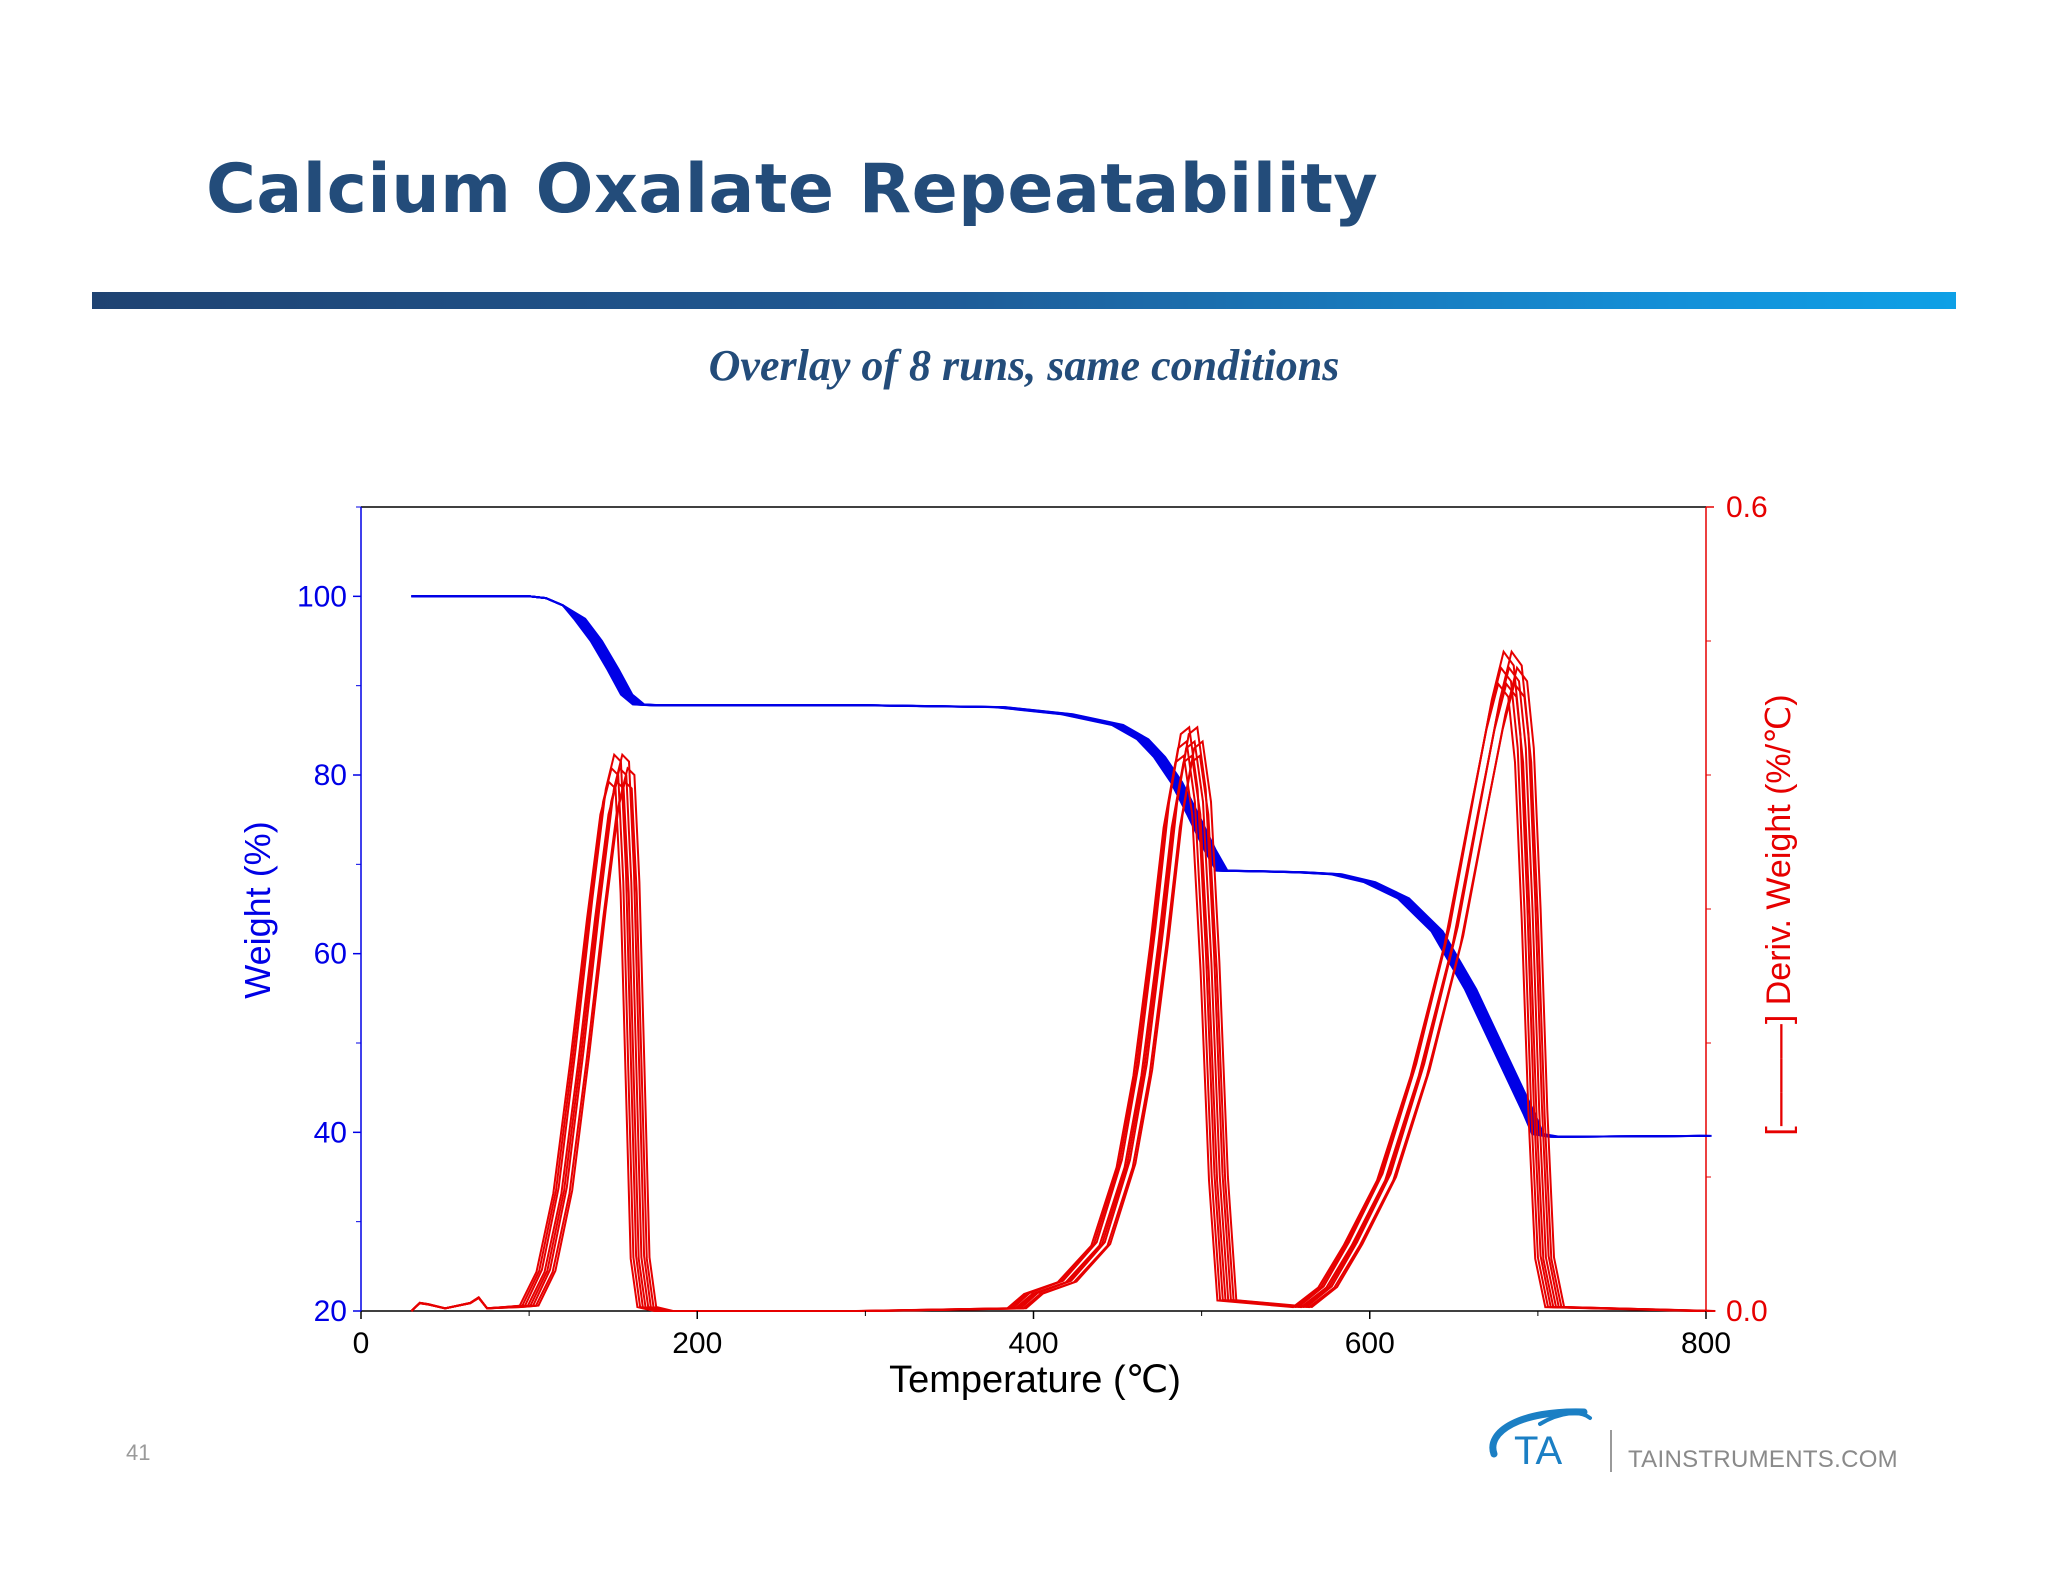 The width and height of the screenshot is (2048, 1582). Describe the element at coordinates (1763, 1459) in the screenshot. I see `footer-website: TAINSTRUMENTS.COM` at that location.